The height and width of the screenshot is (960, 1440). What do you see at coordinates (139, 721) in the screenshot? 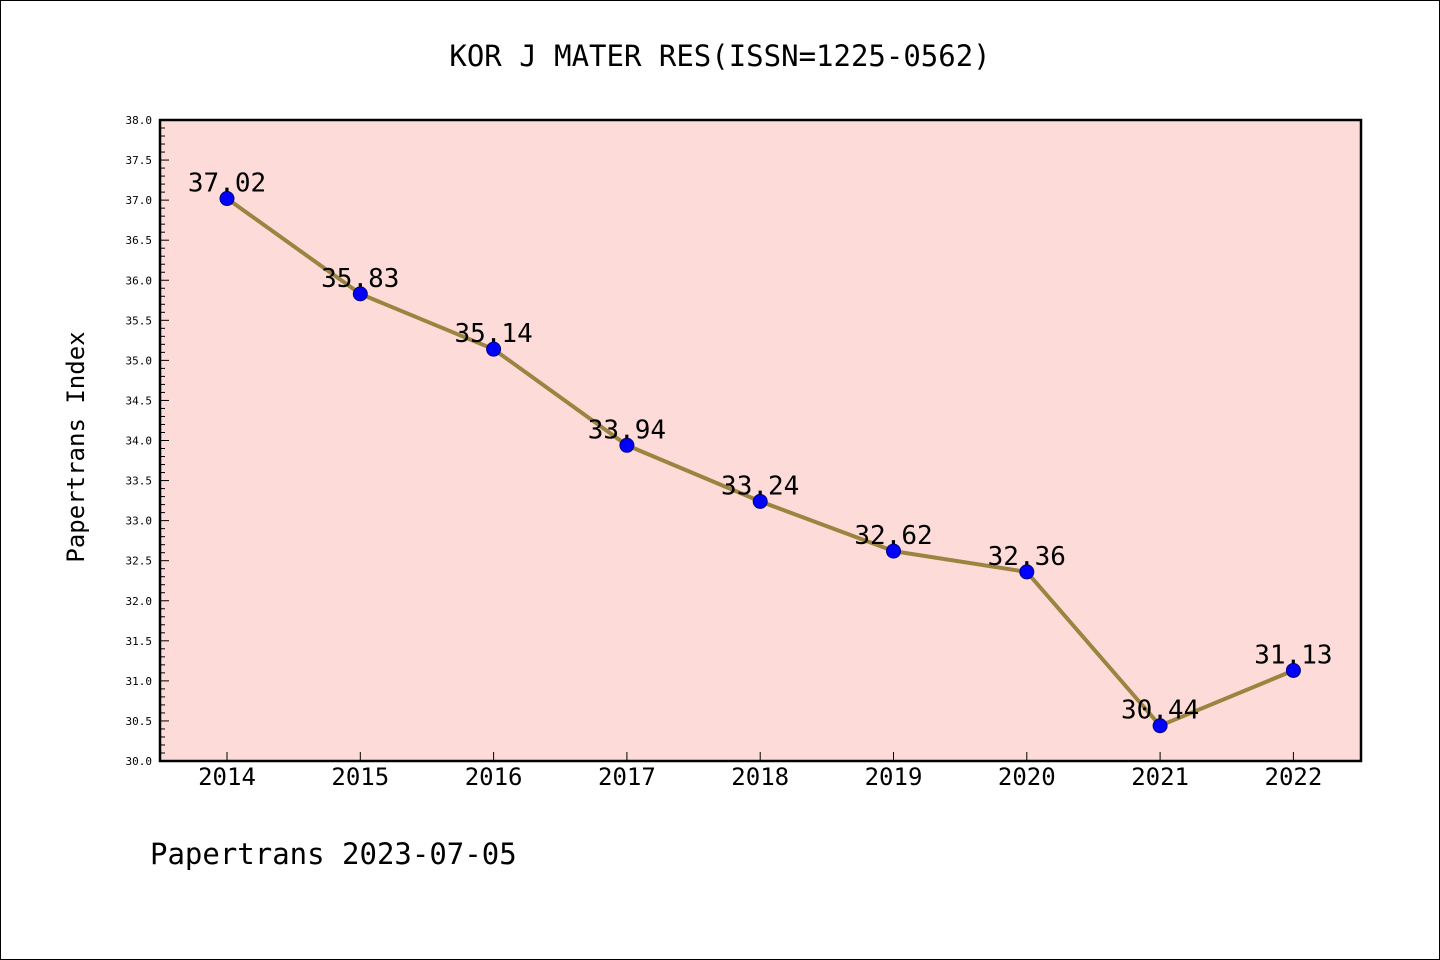
I see `y-tick-label: 30.5` at bounding box center [139, 721].